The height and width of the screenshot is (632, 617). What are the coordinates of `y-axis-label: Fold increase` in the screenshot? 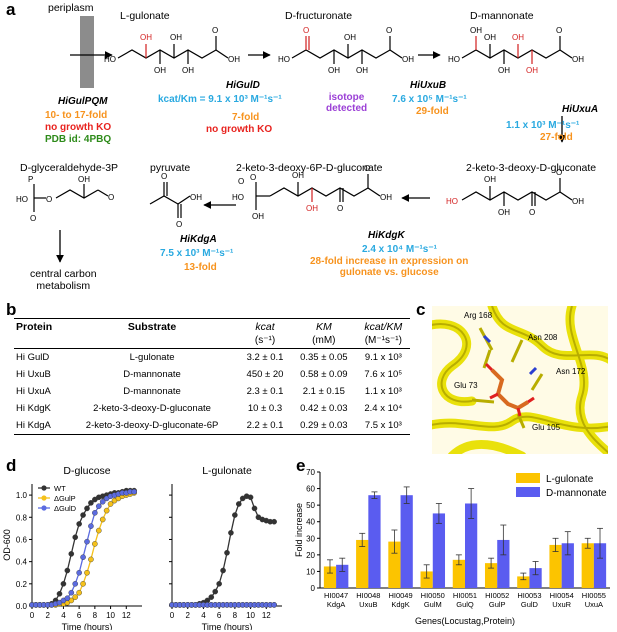 It's located at (299, 530).